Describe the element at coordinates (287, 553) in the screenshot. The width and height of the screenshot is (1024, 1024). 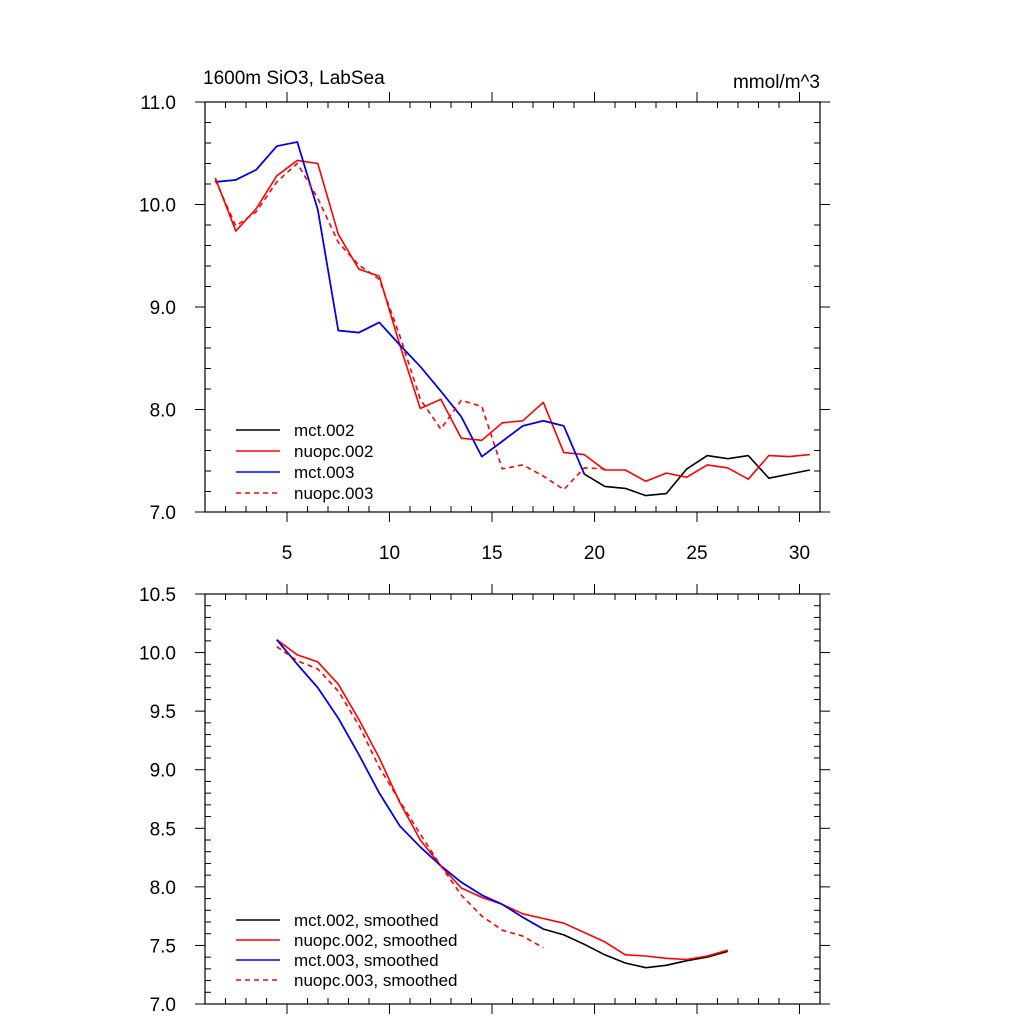
I see `top-x-tick-label: 5` at that location.